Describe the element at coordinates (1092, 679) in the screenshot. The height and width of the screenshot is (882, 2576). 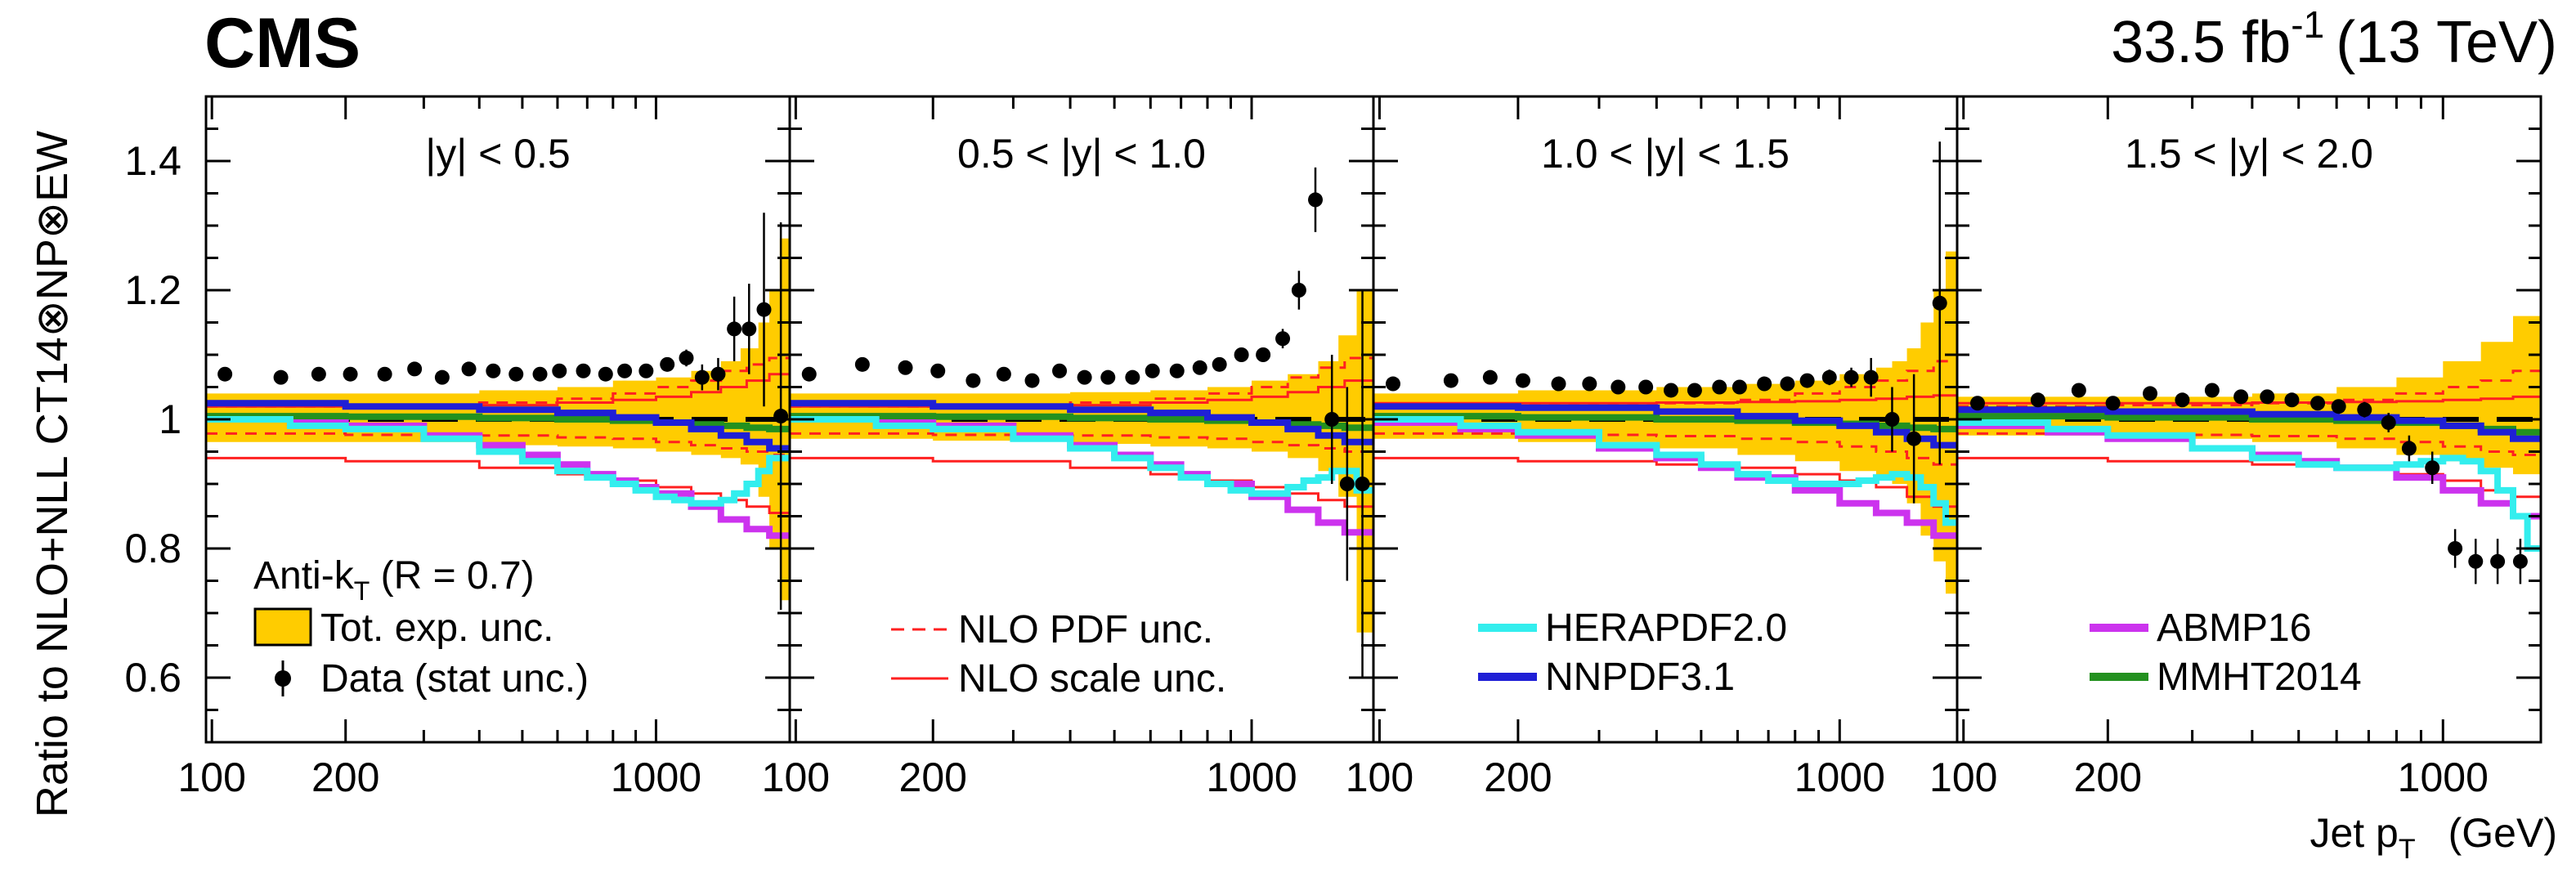
I see `legend-scale-unc-label: NLO scale unc.` at that location.